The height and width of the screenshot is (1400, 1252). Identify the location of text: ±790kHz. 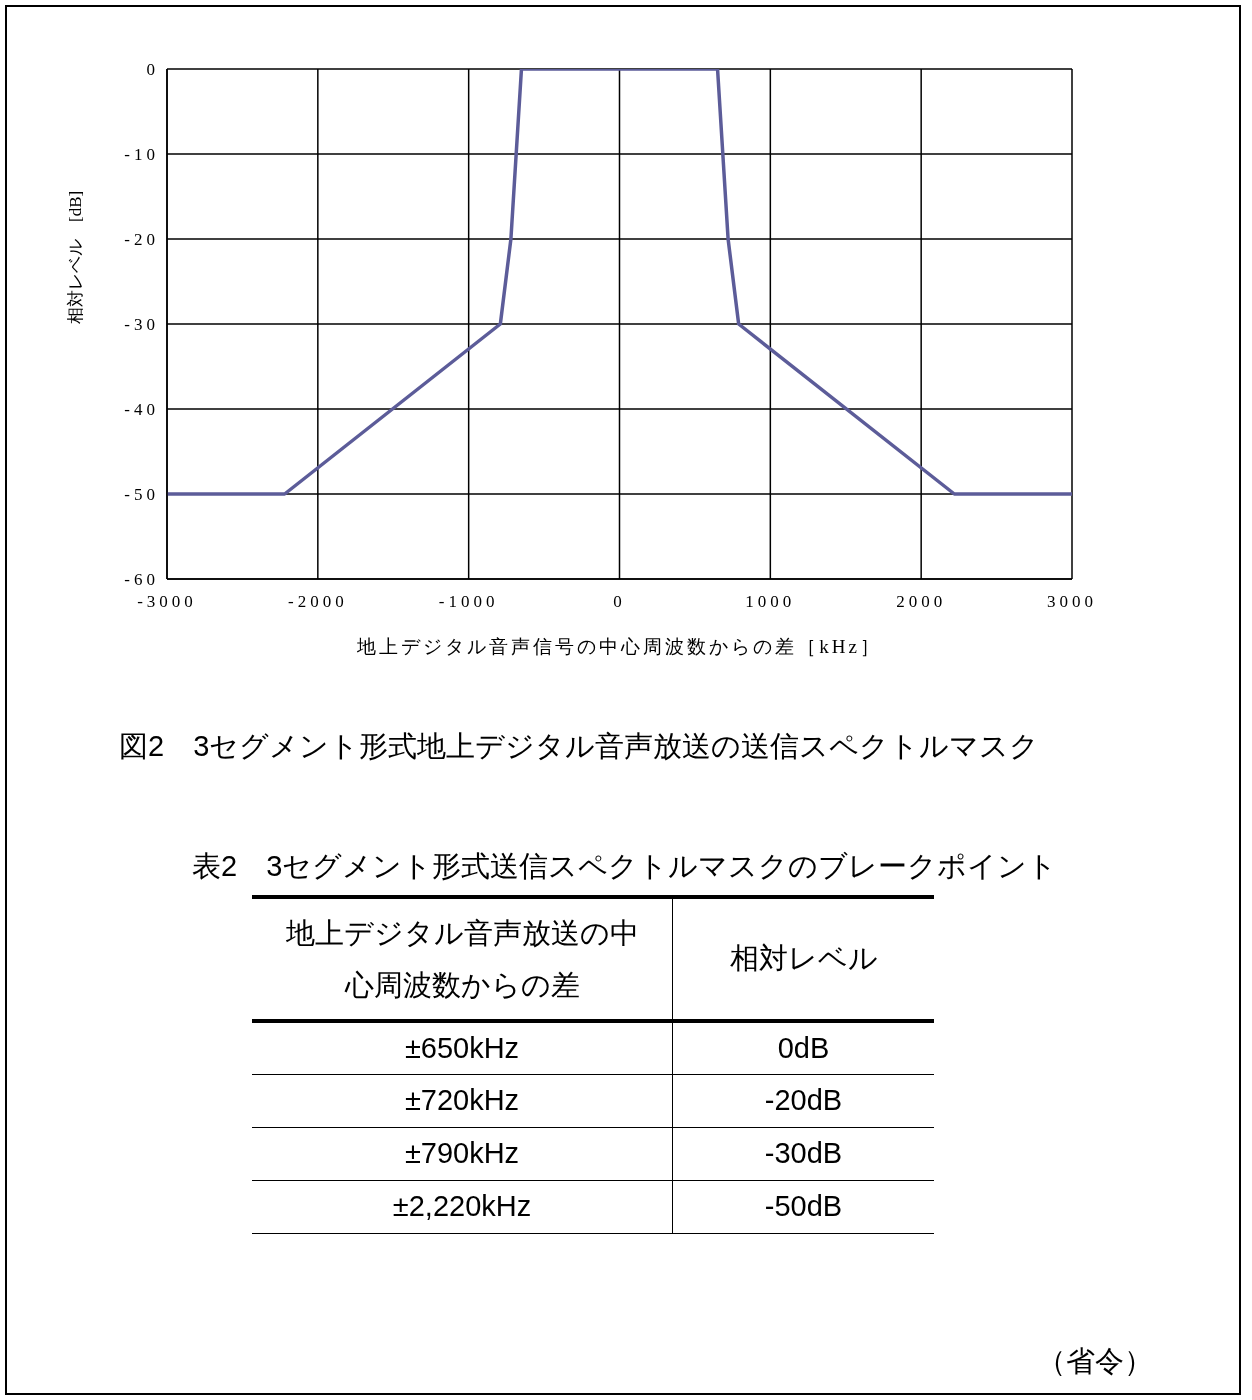
(462, 1153).